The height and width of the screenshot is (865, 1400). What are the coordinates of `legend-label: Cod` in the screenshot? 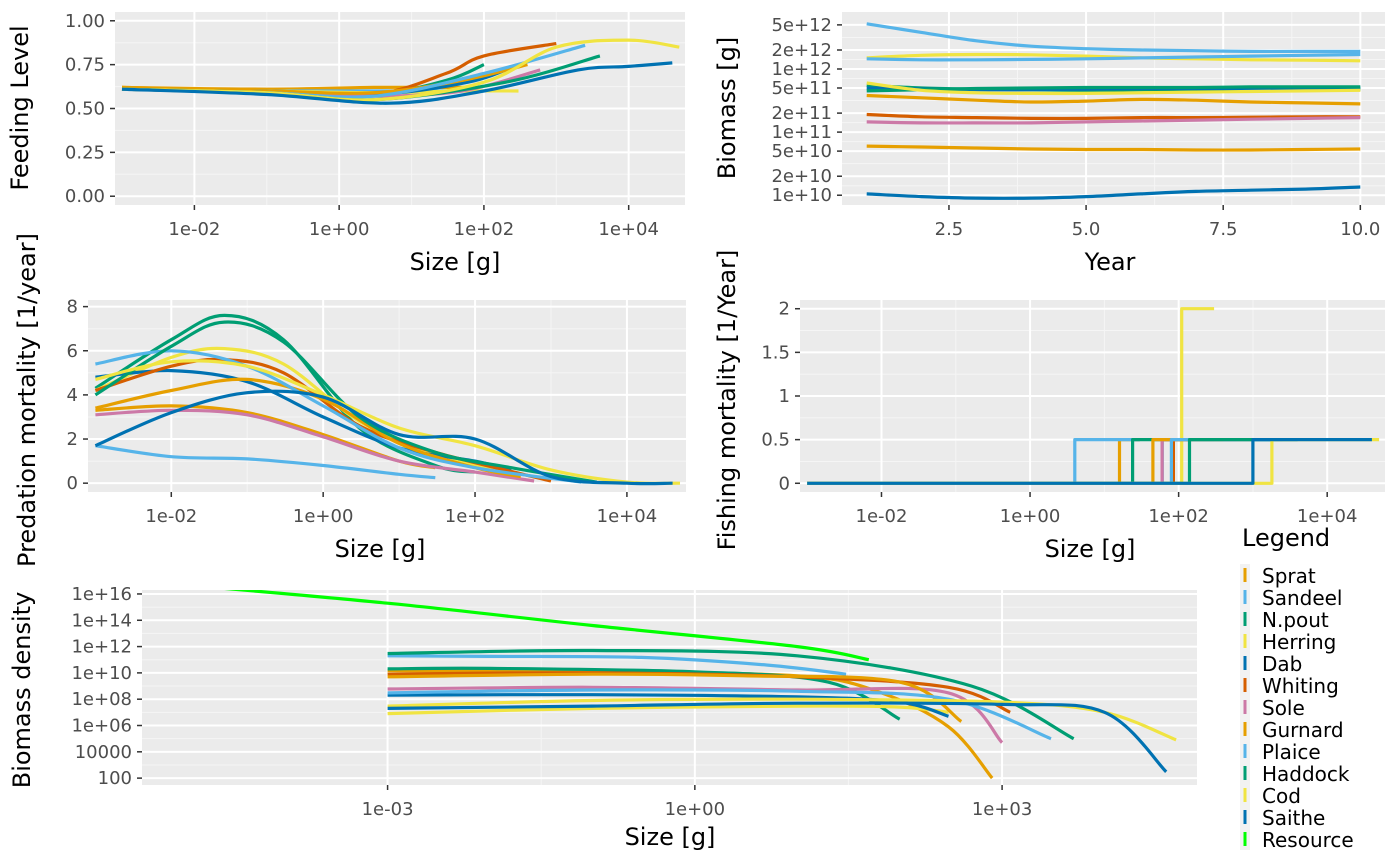 It's located at (1281, 796).